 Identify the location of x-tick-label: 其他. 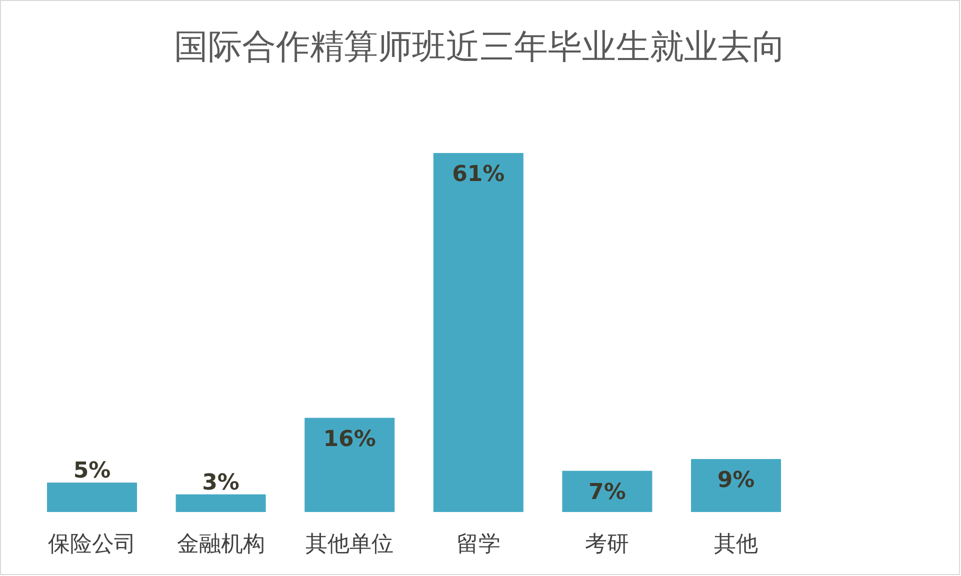
(736, 544).